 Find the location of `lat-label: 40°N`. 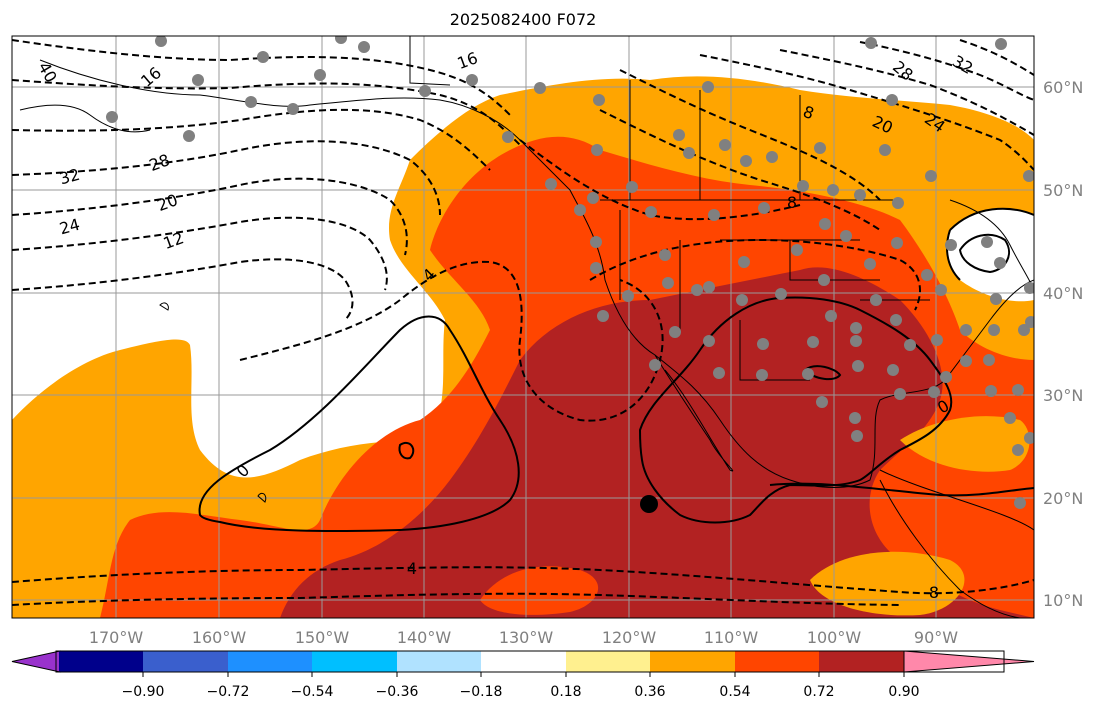

lat-label: 40°N is located at coordinates (1063, 293).